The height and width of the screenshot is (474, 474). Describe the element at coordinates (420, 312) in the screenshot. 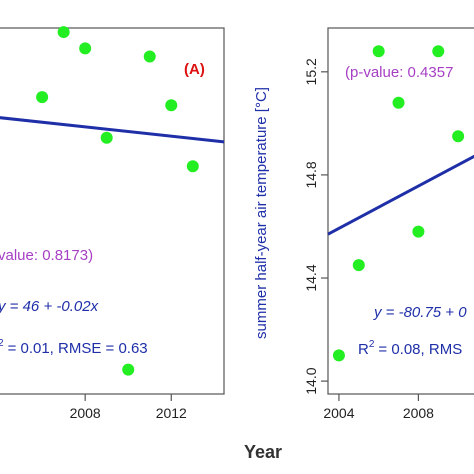

I see `panel-b-equation: y = -80.75 + 0` at that location.